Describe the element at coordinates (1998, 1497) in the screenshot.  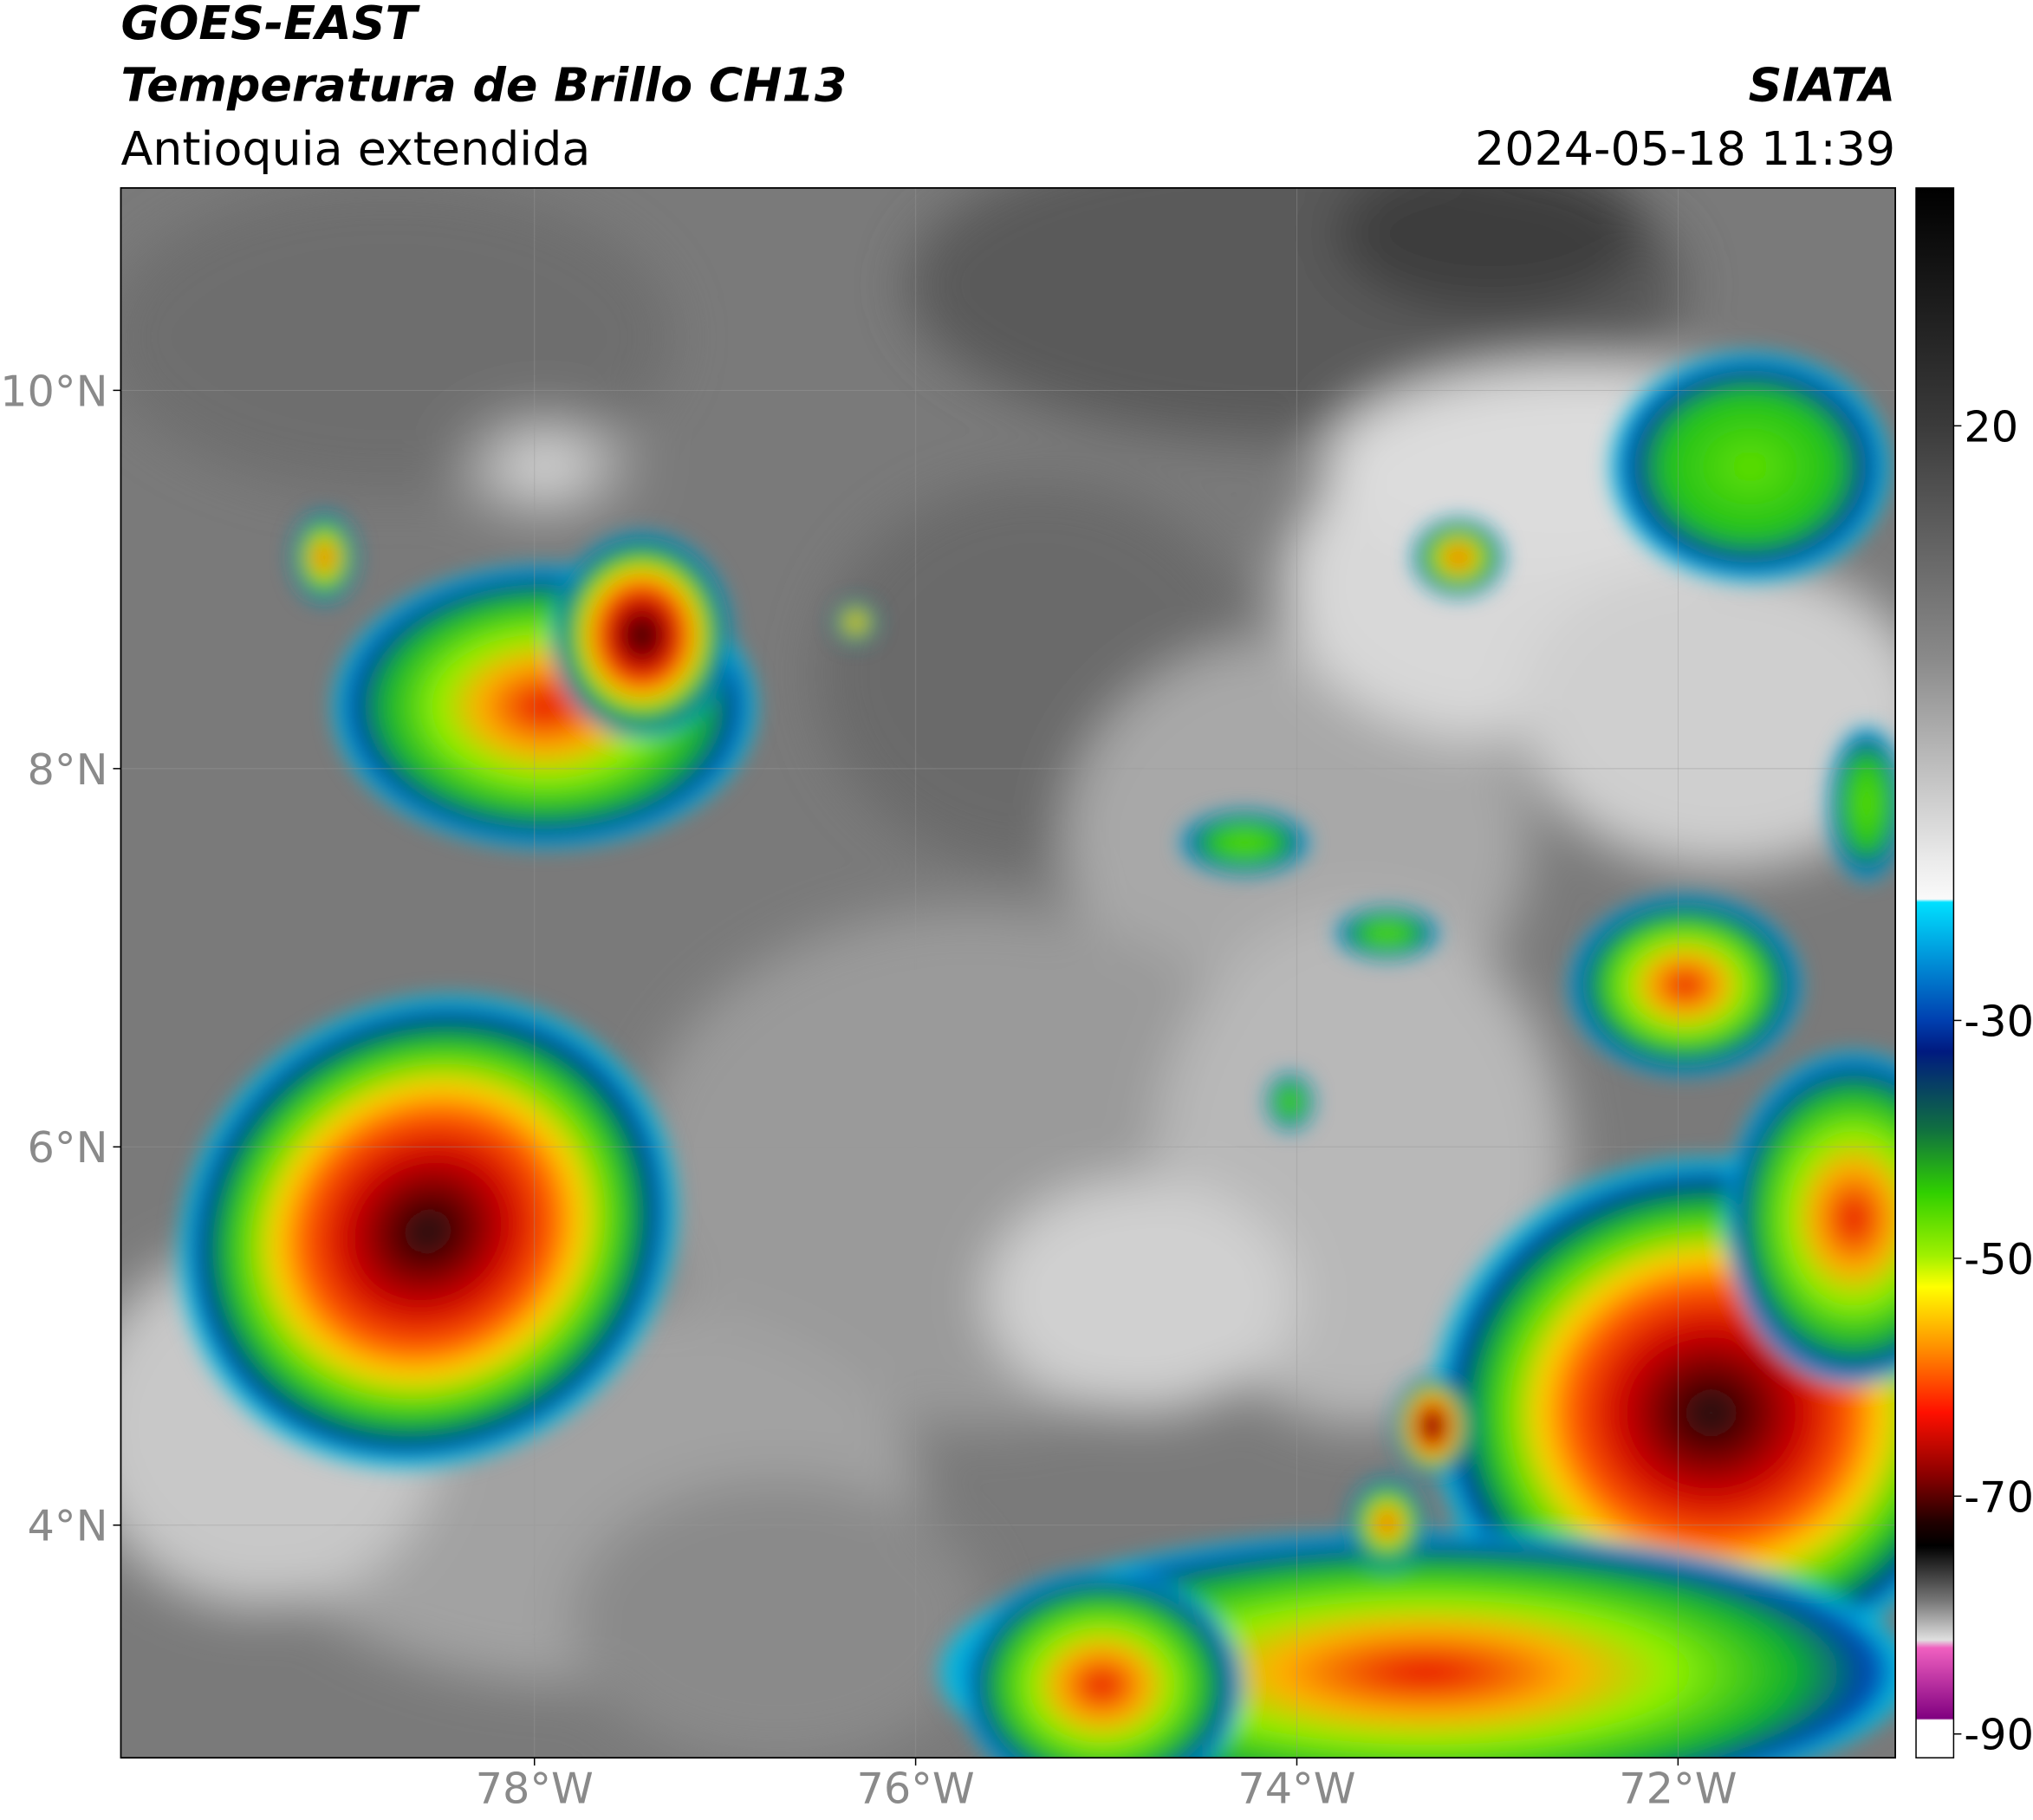
I see `colorbar-tick-label: -70` at that location.